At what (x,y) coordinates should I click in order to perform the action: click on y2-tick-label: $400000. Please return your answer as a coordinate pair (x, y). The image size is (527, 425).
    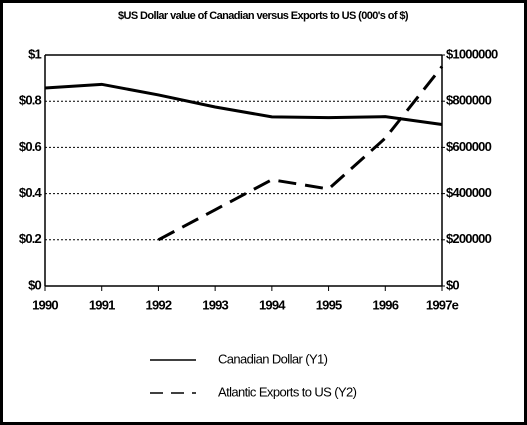
    Looking at the image, I should click on (469, 192).